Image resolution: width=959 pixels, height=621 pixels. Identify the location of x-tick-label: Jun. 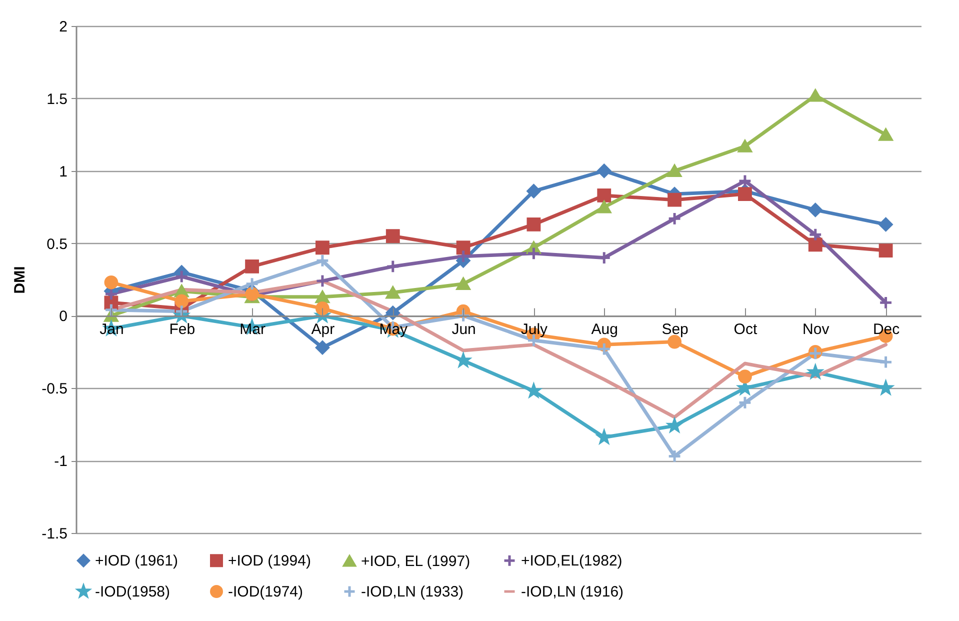
(464, 329).